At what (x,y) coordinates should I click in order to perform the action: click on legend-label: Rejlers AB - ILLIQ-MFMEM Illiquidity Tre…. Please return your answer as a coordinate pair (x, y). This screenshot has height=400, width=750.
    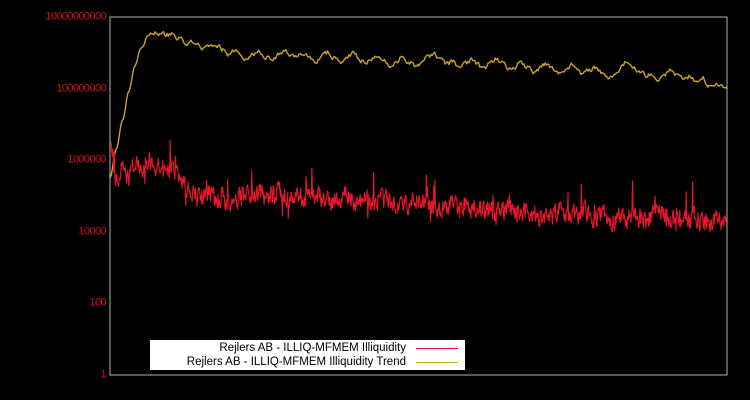
    Looking at the image, I should click on (296, 362).